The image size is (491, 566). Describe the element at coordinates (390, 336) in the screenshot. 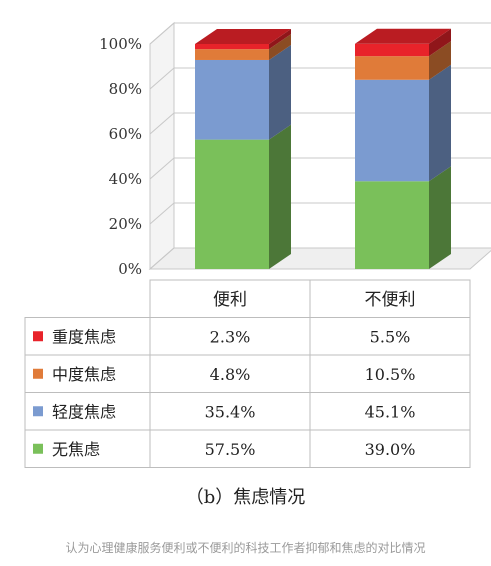

I see `data-label: 5.5%` at that location.